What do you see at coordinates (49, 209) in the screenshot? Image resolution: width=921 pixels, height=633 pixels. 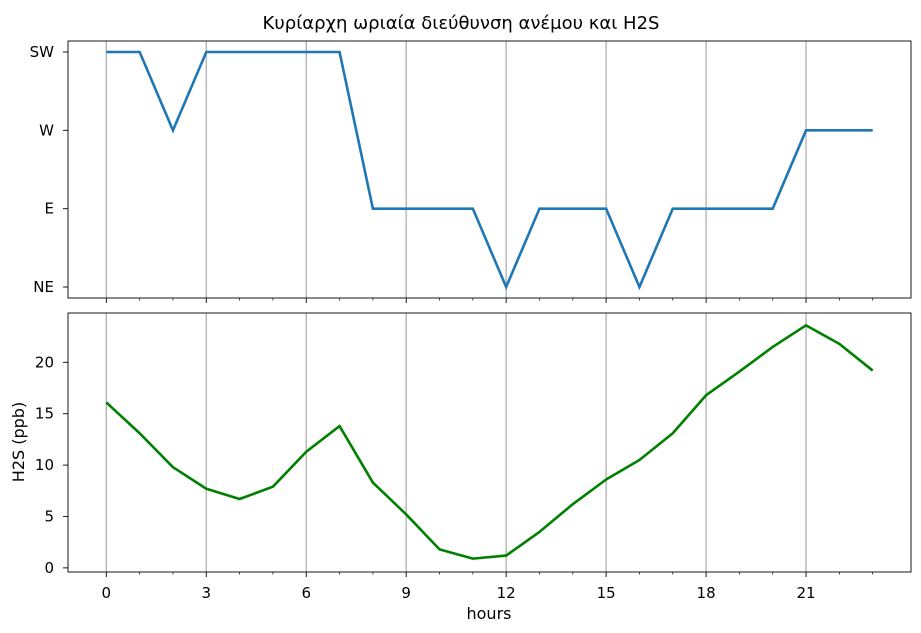 I see `top-y-tick-label: E` at bounding box center [49, 209].